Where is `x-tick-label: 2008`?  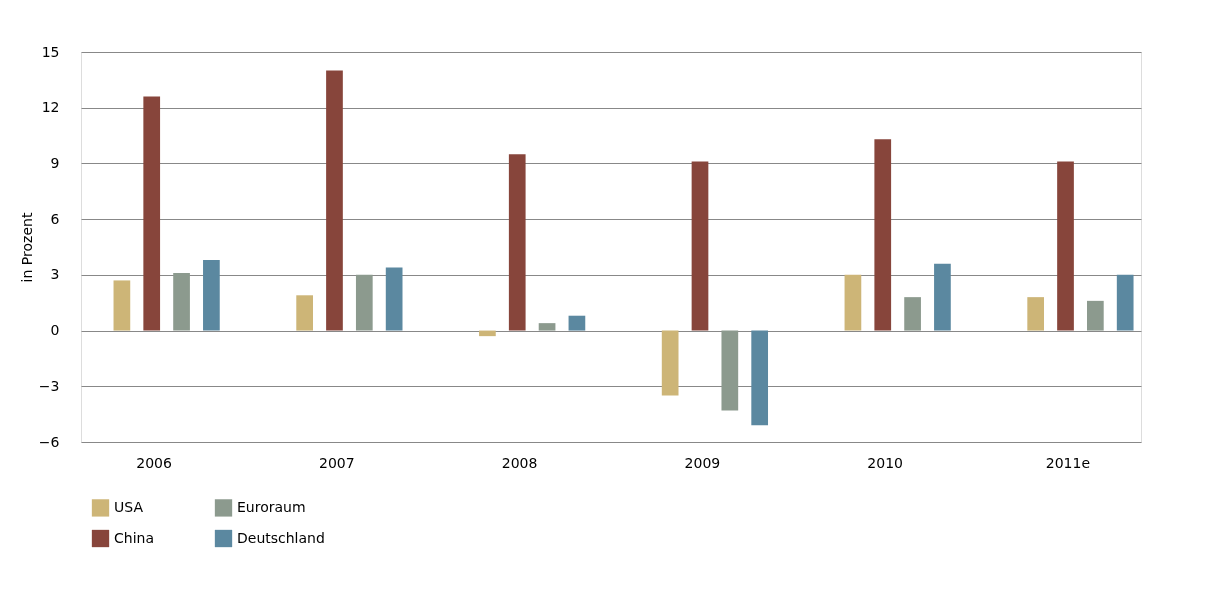 x-tick-label: 2008 is located at coordinates (519, 462).